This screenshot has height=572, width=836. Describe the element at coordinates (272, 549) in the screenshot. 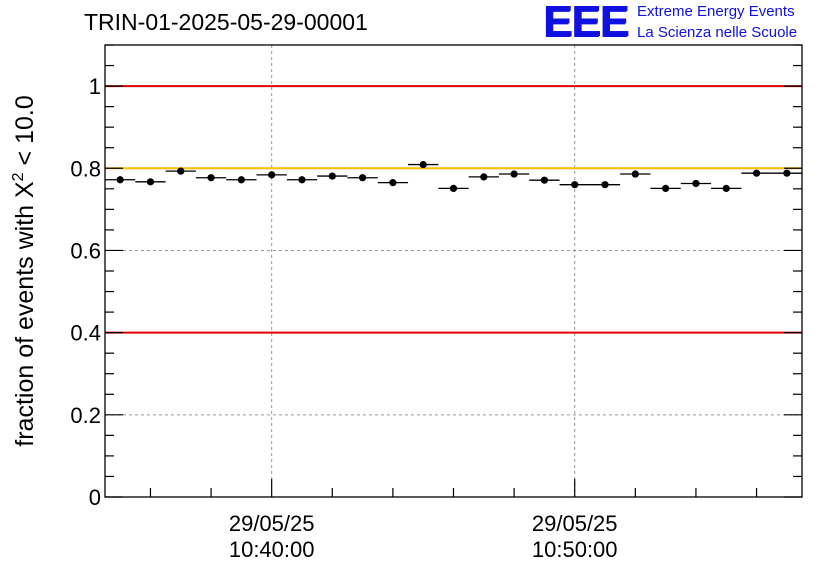

I see `x-tick-label-time: 10:40:00` at that location.